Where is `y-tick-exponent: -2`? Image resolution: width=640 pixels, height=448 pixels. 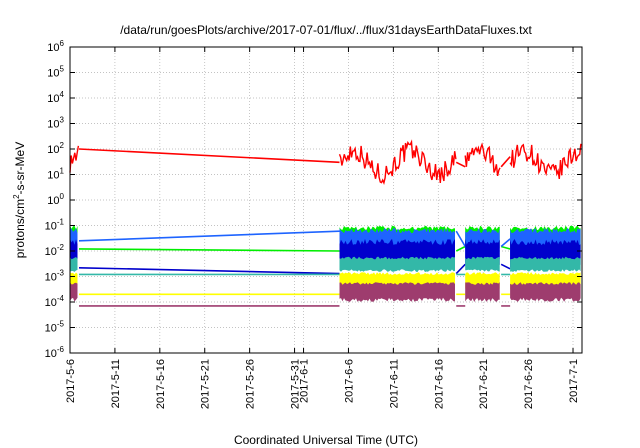 y-tick-exponent: -2 is located at coordinates (61, 247).